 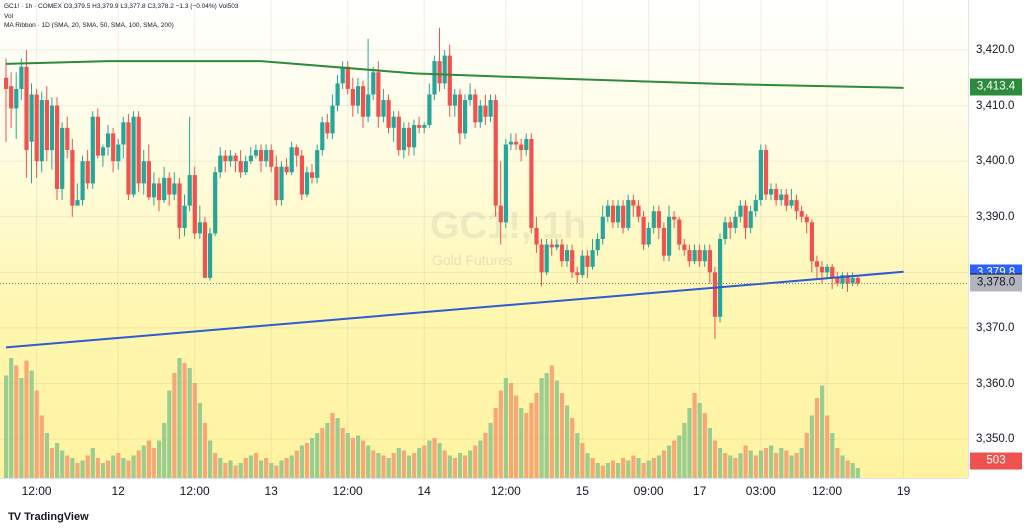 I want to click on watermark-name: Gold Futures, so click(x=472, y=260).